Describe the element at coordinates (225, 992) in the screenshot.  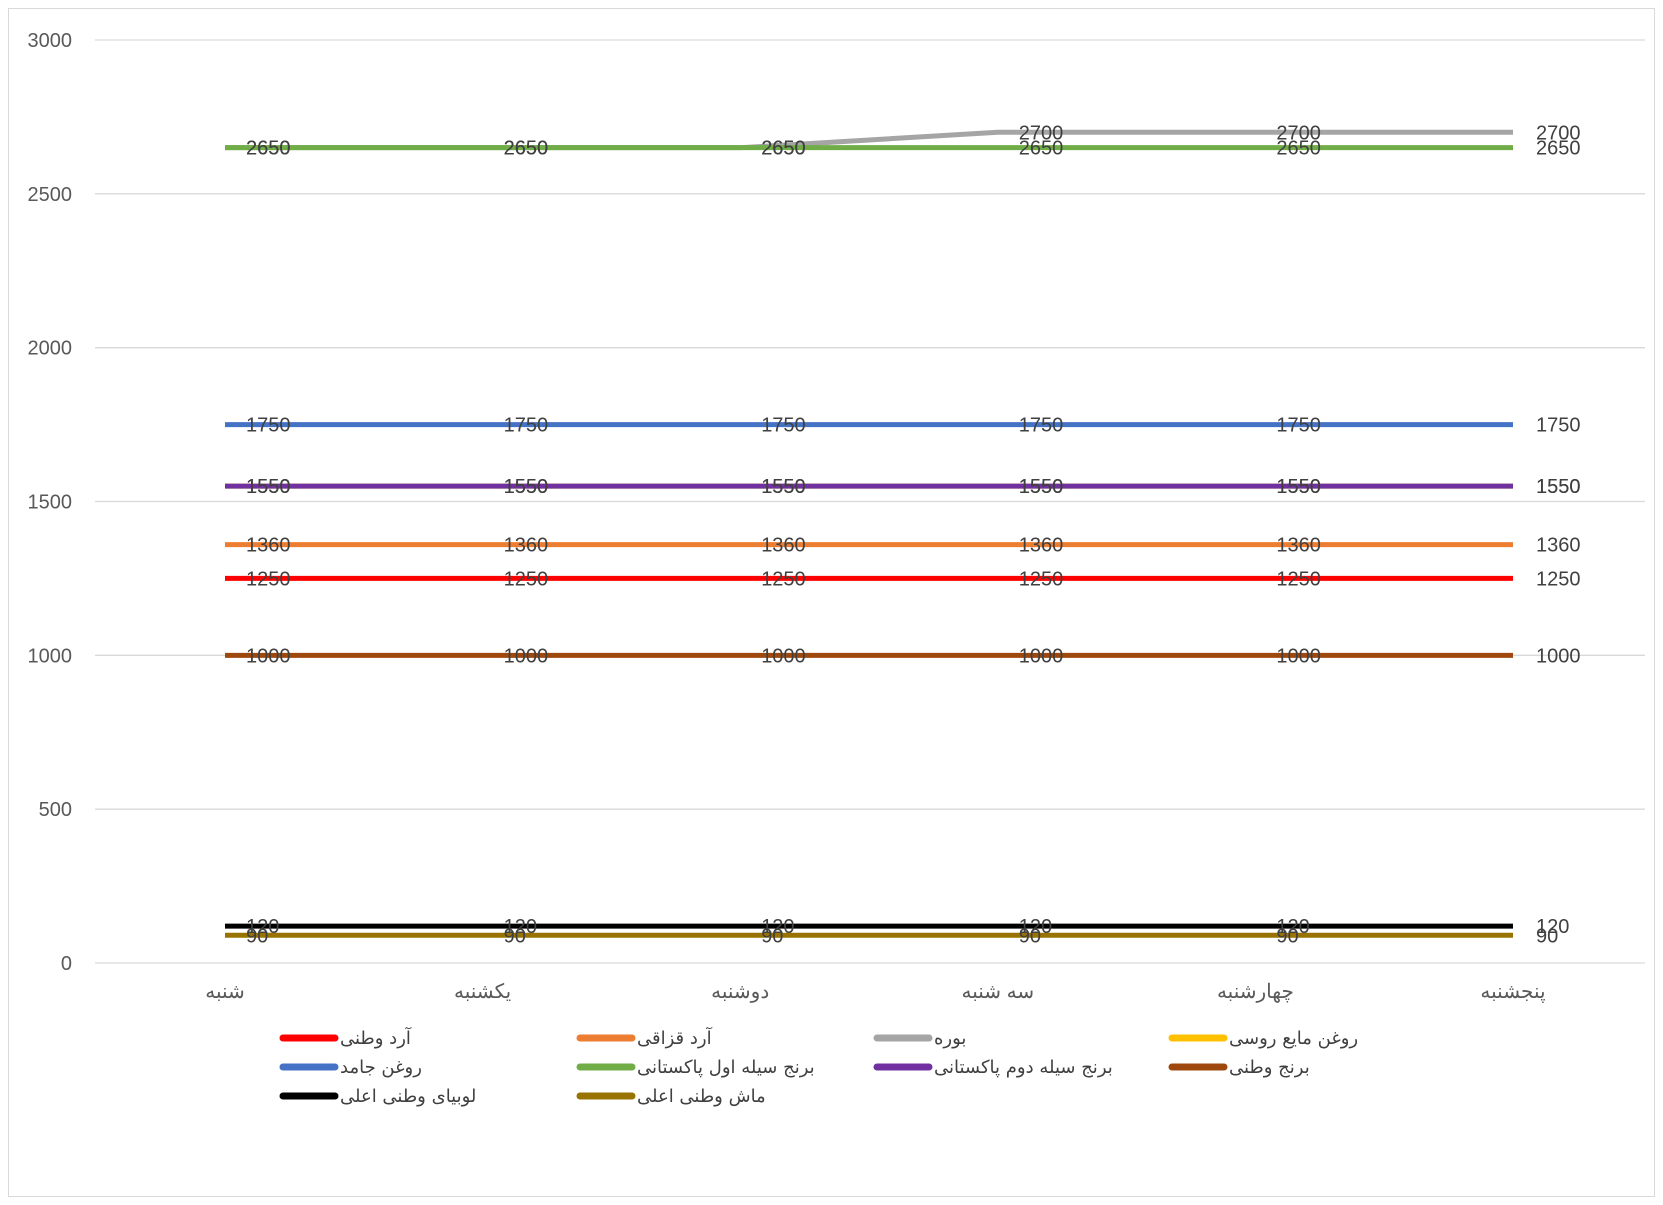
I see `x-tick-label: شنبه` at that location.